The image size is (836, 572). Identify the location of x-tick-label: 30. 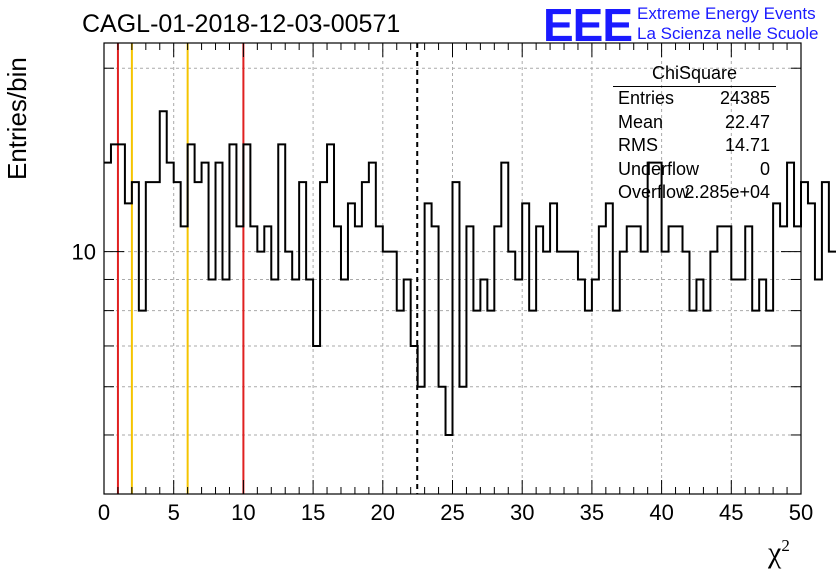
(522, 512).